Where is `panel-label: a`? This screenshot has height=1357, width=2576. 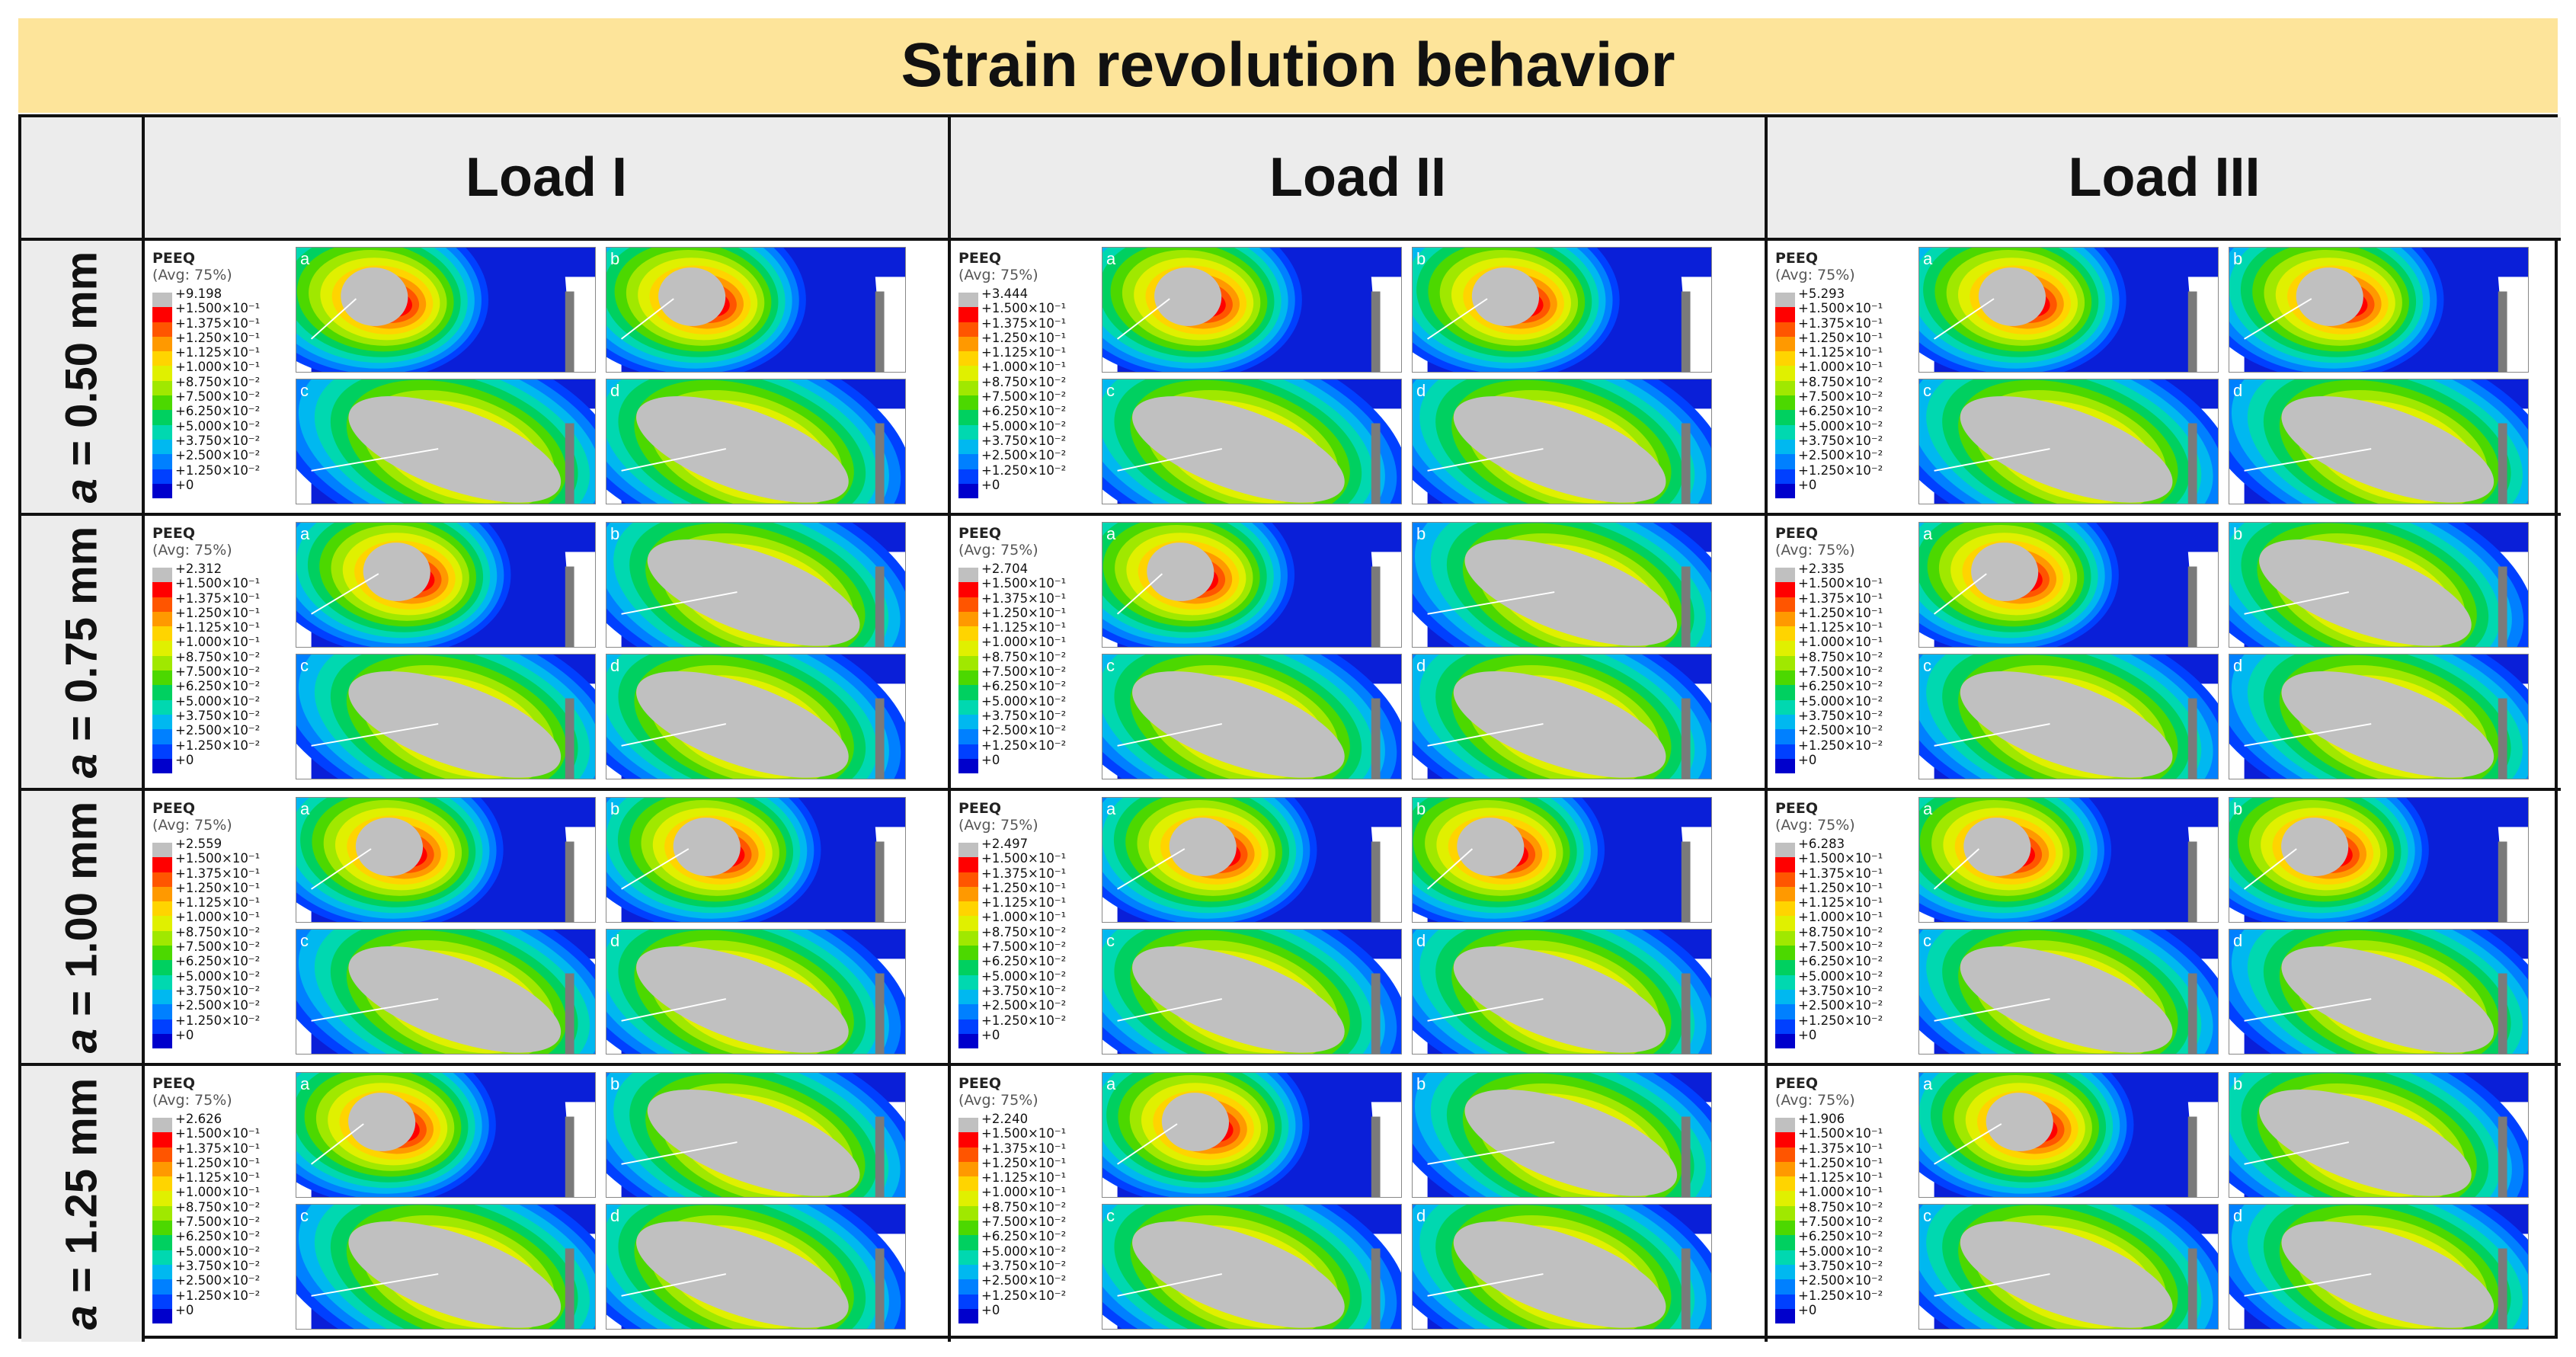 panel-label: a is located at coordinates (1928, 1084).